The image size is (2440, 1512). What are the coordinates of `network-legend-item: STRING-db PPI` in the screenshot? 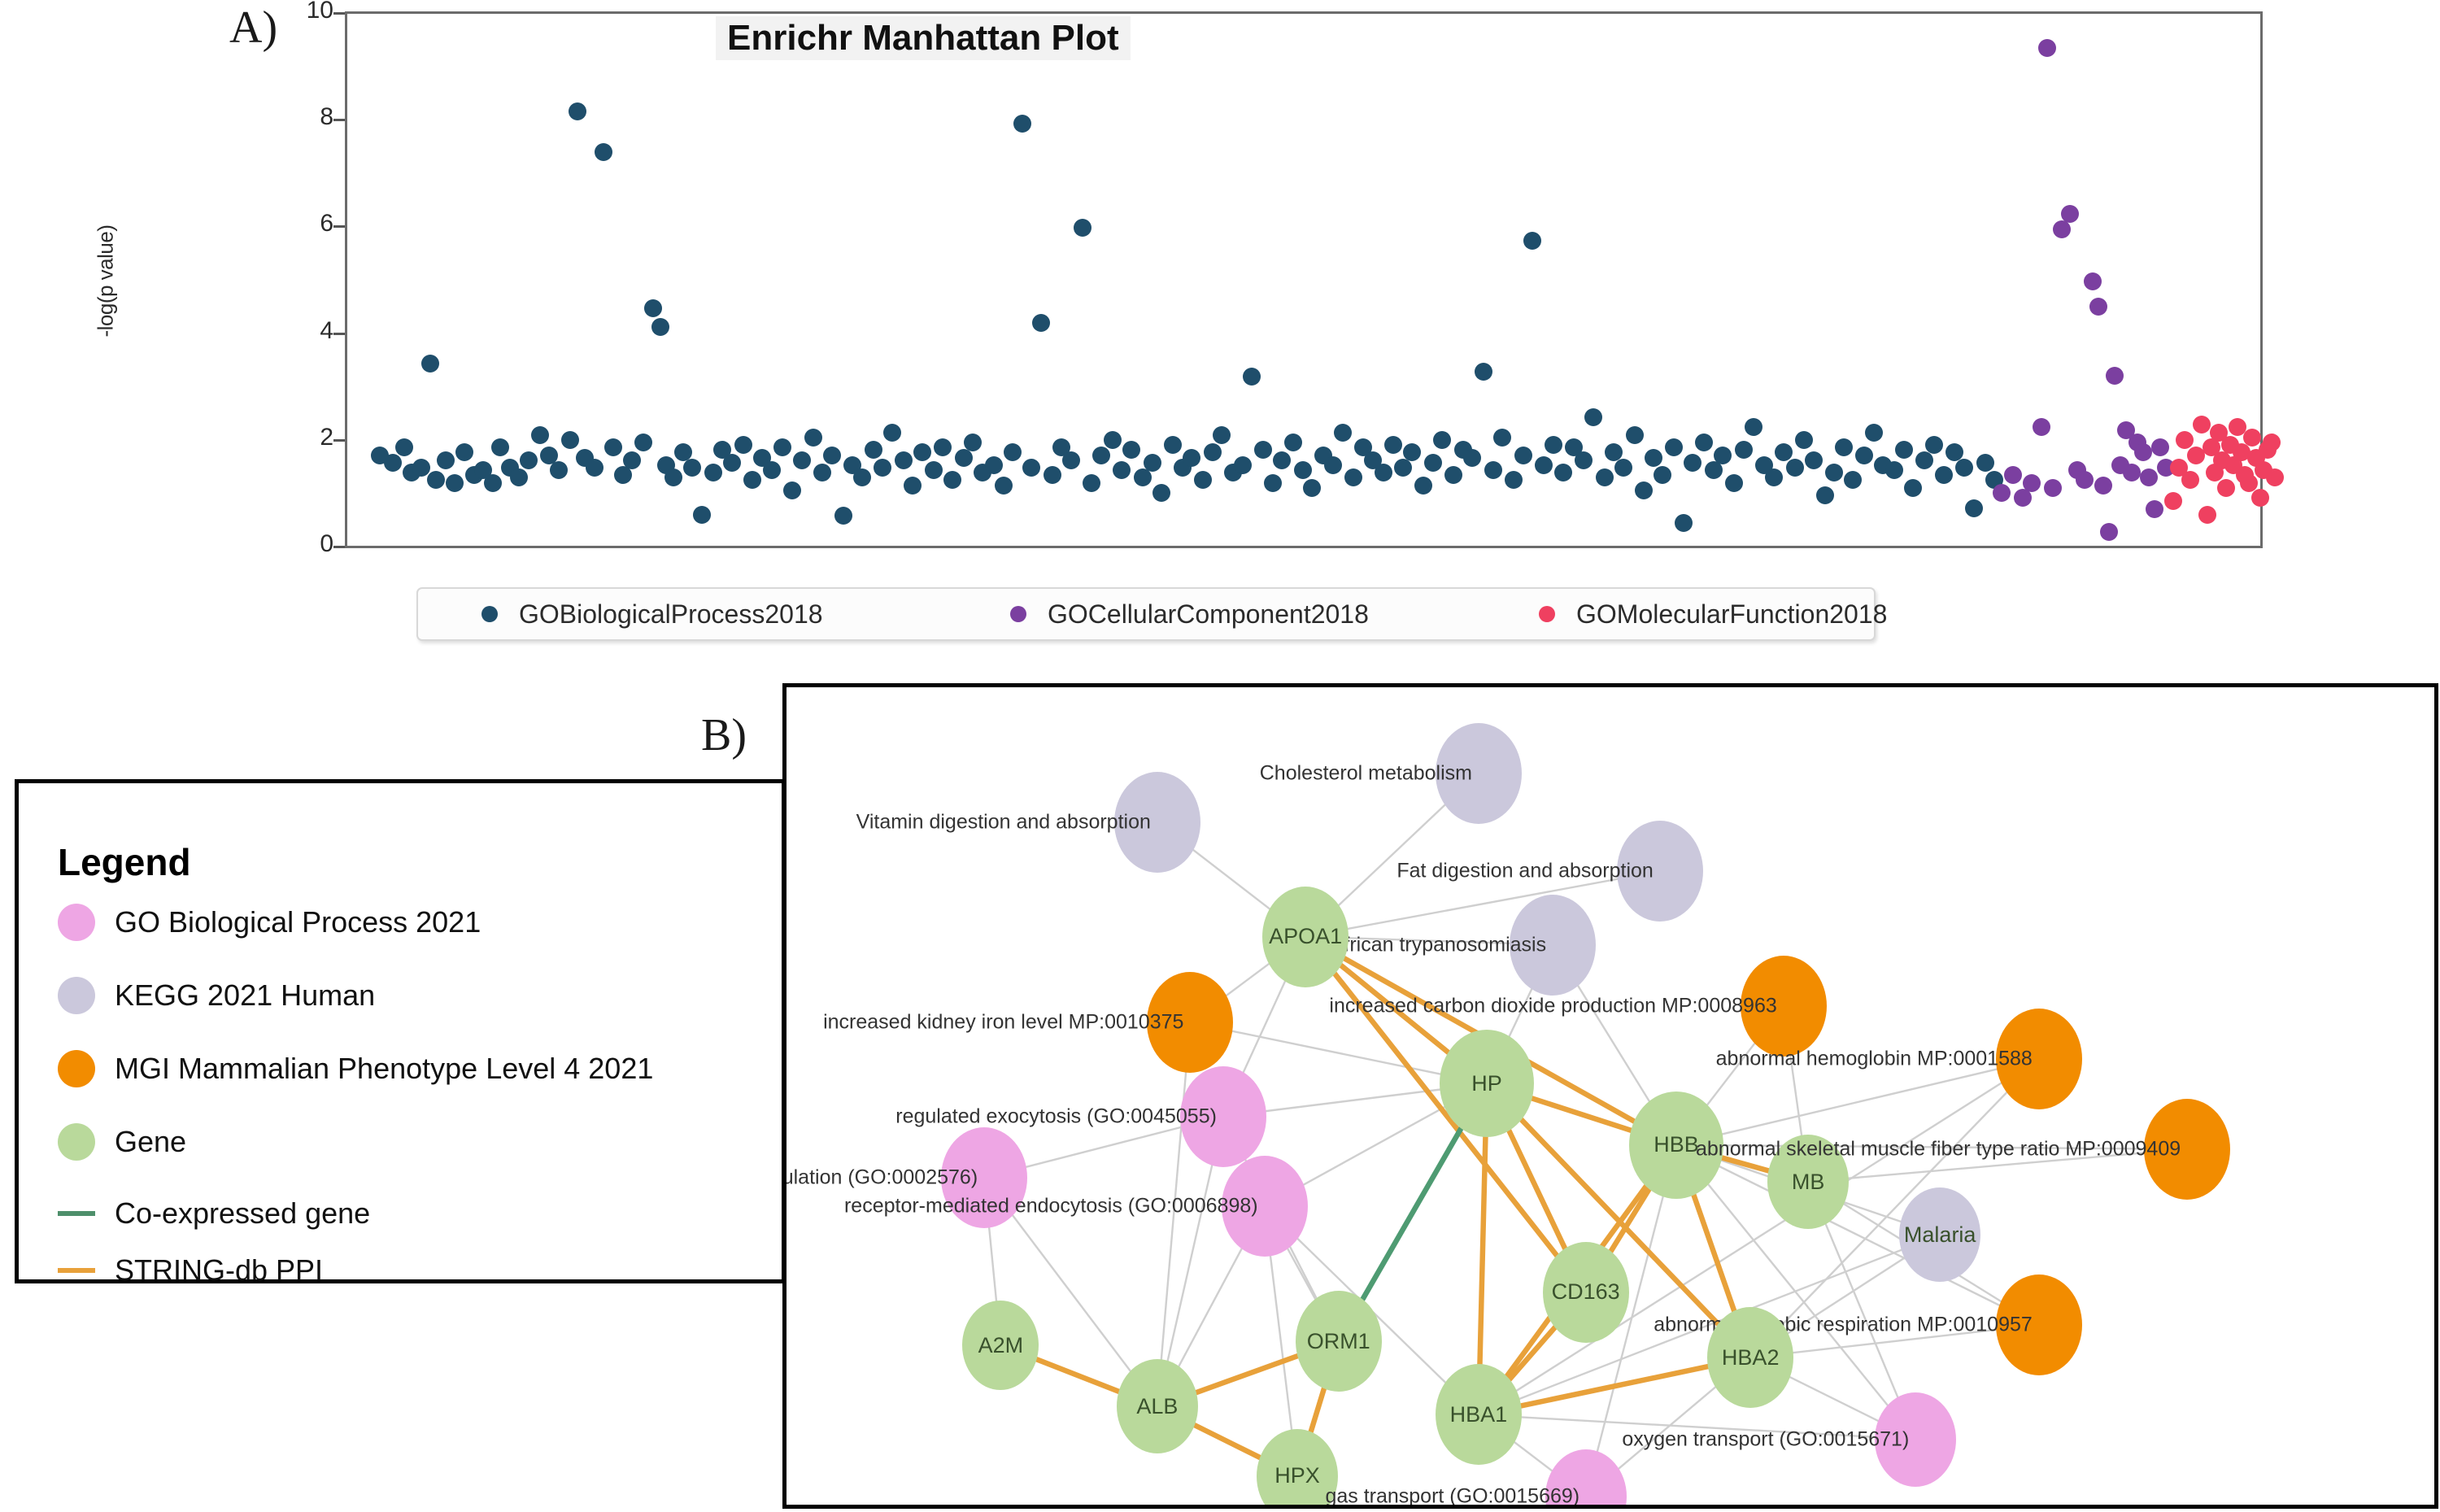 It's located at (190, 1270).